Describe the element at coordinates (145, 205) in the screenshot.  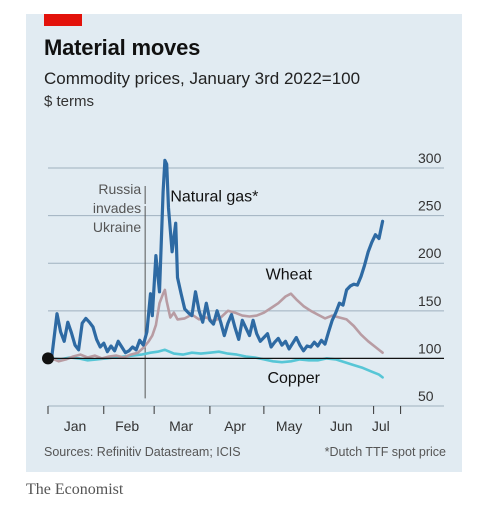
I see `annotation-gap` at that location.